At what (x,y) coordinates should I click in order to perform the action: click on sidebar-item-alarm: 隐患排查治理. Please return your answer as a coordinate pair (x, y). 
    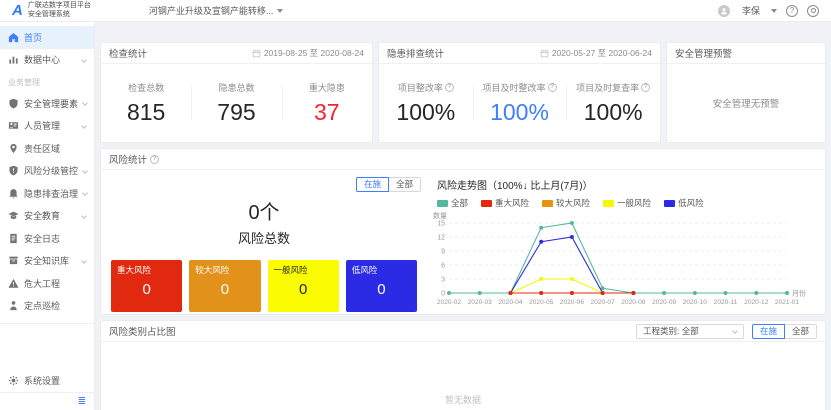
    Looking at the image, I should click on (47, 193).